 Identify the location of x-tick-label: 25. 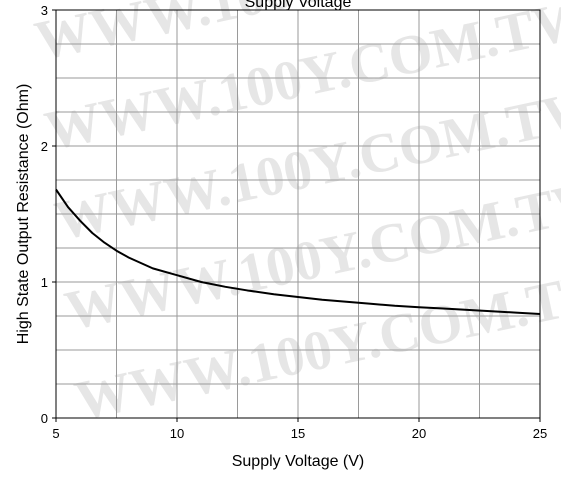
(540, 433).